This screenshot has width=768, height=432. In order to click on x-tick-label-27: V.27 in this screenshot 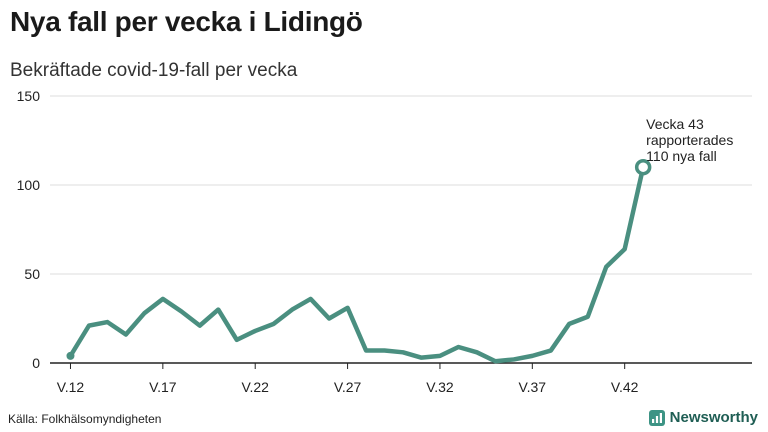, I will do `click(348, 387)`.